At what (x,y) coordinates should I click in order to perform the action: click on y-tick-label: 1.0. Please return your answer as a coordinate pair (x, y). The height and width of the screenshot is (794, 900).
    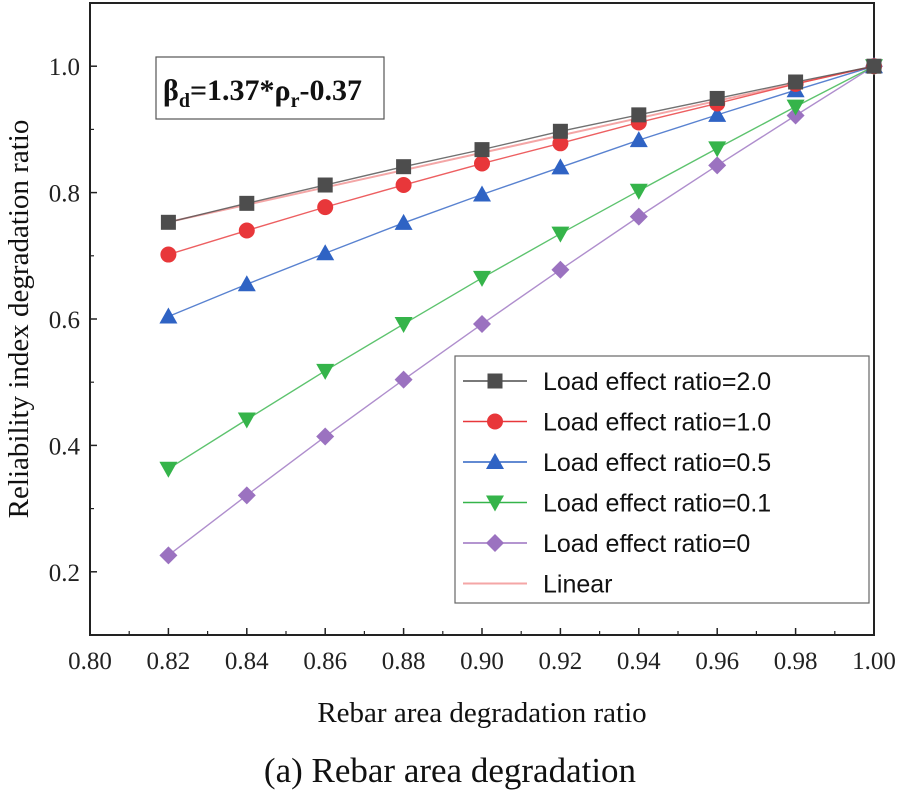
    Looking at the image, I should click on (64, 67).